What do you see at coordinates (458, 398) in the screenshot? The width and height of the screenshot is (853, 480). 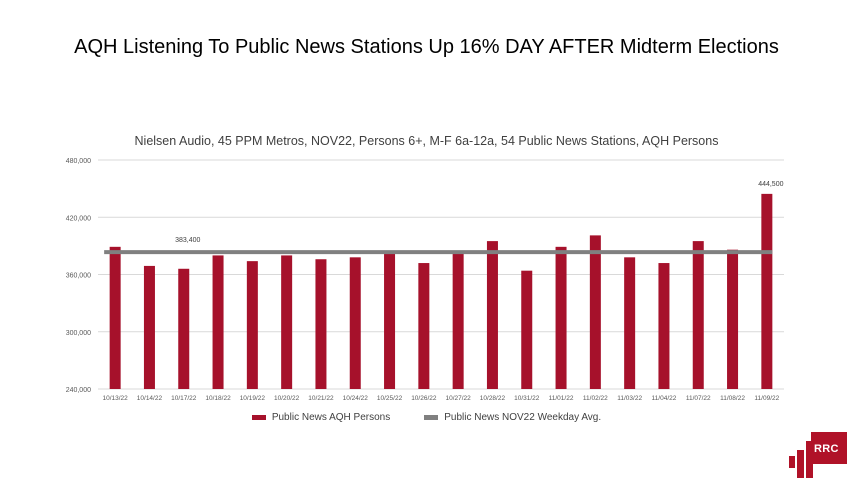 I see `x-tick-label: 10/27/22` at bounding box center [458, 398].